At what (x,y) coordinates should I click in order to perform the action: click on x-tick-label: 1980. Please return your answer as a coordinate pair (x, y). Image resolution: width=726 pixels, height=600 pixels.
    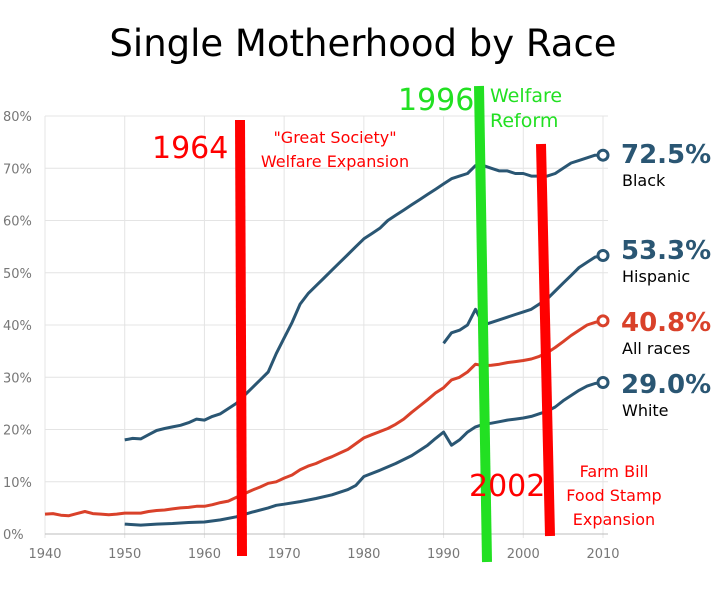
    Looking at the image, I should click on (363, 554).